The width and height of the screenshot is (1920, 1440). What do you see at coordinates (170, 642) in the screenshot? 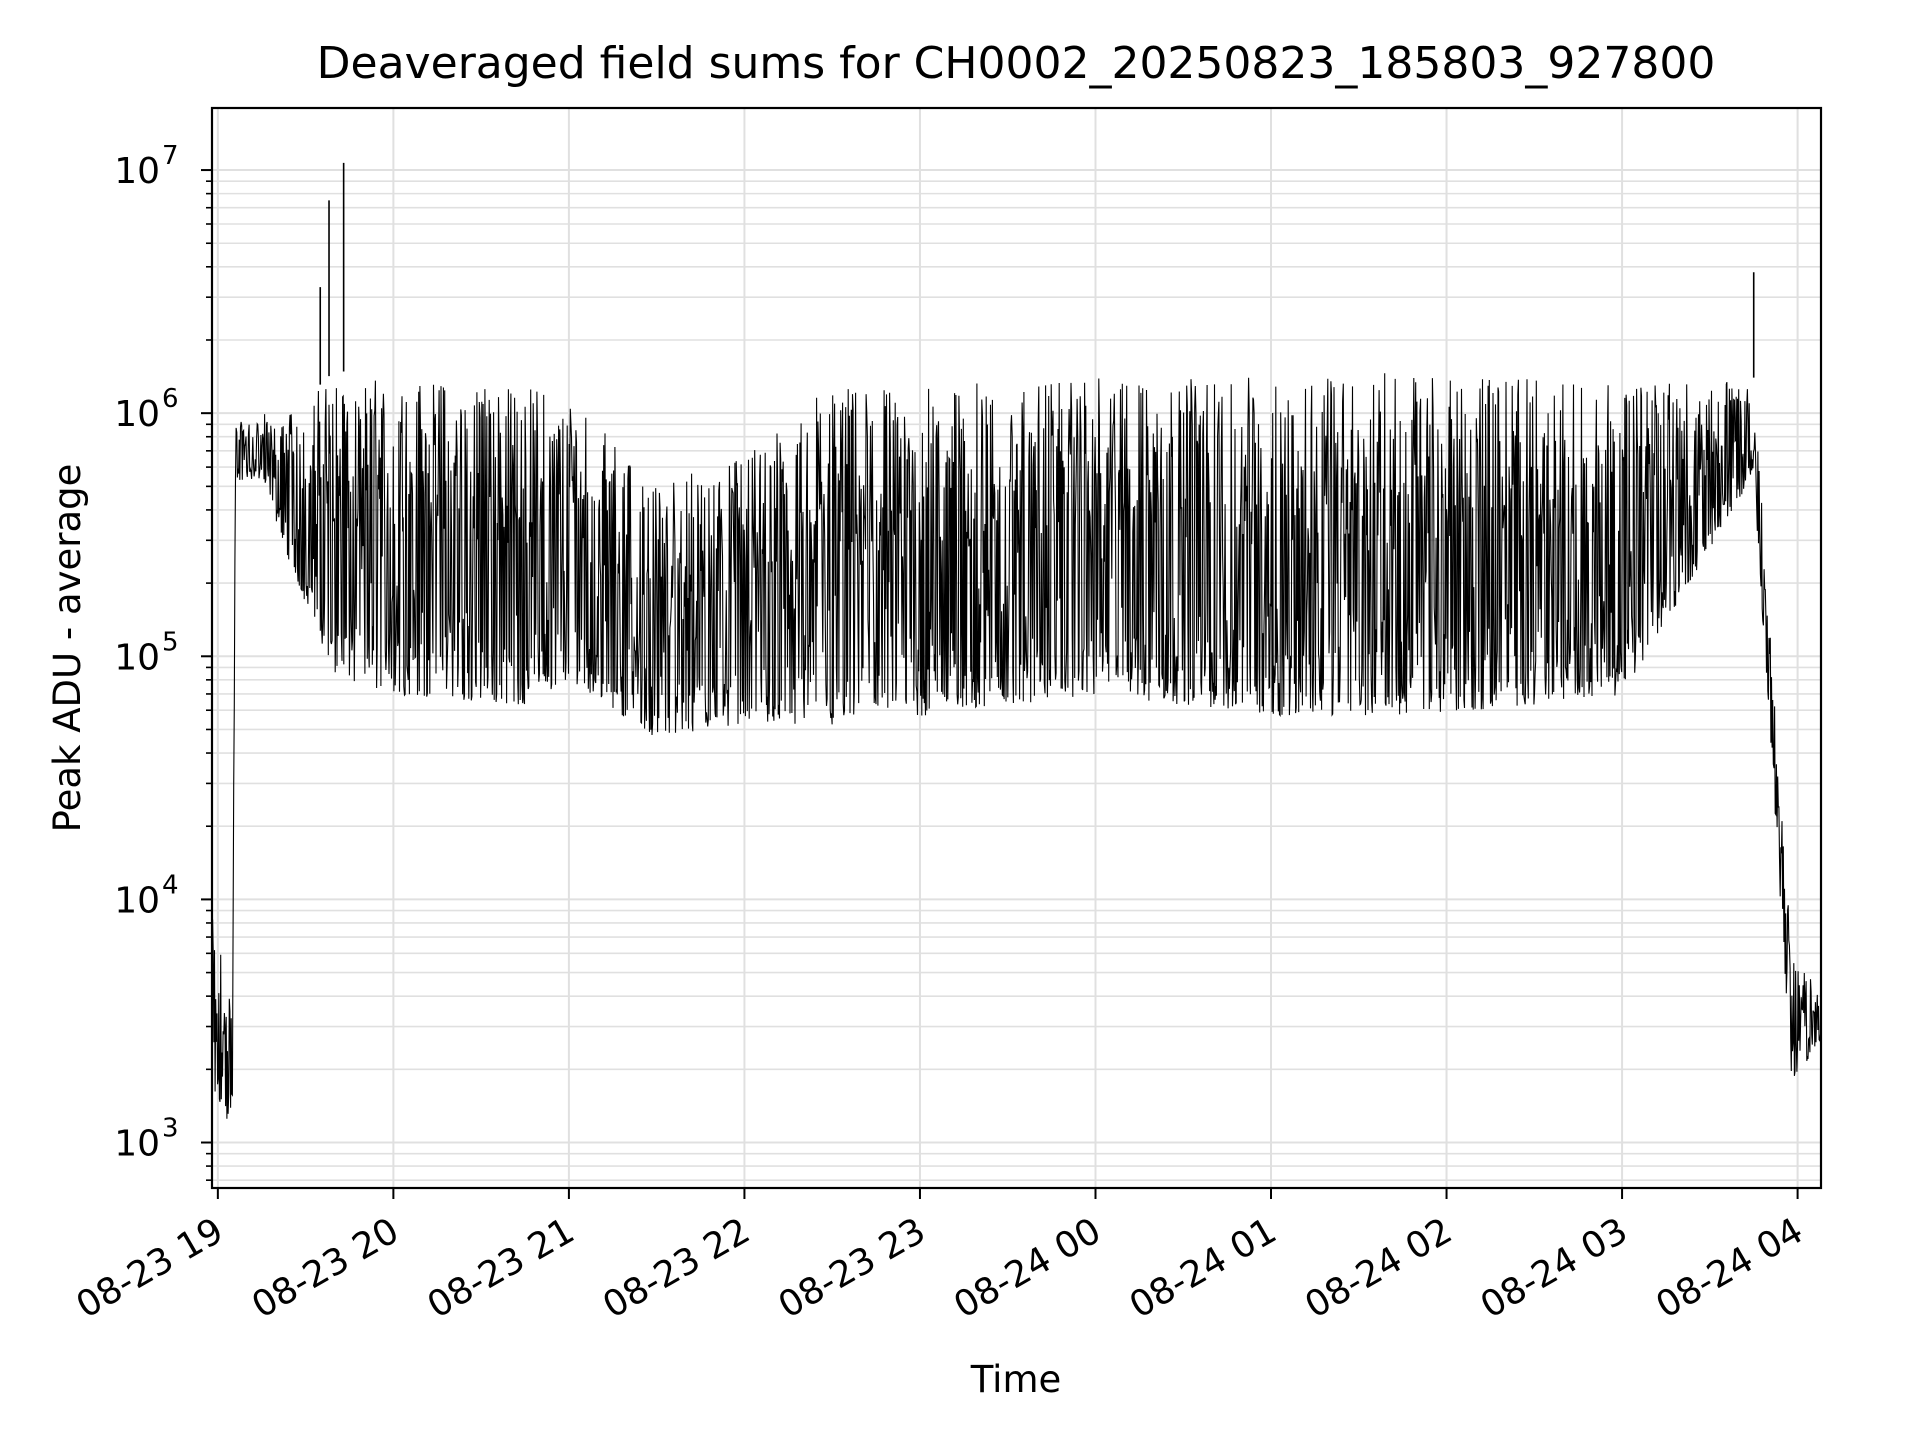
I see `y-tick-label-exponent: 5` at bounding box center [170, 642].